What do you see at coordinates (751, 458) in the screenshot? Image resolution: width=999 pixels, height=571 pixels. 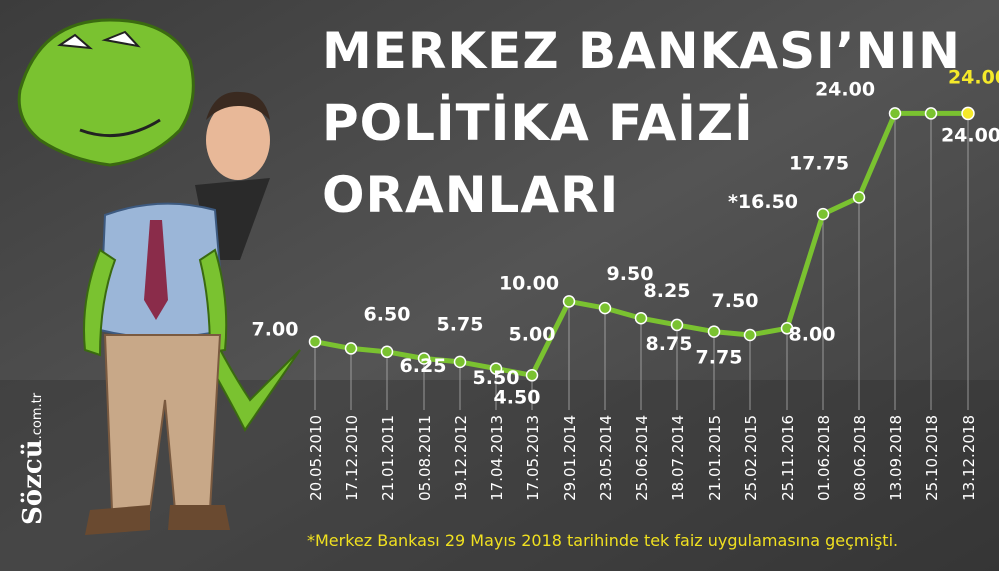 I see `x-tick-label: 25.02.2015` at bounding box center [751, 458].